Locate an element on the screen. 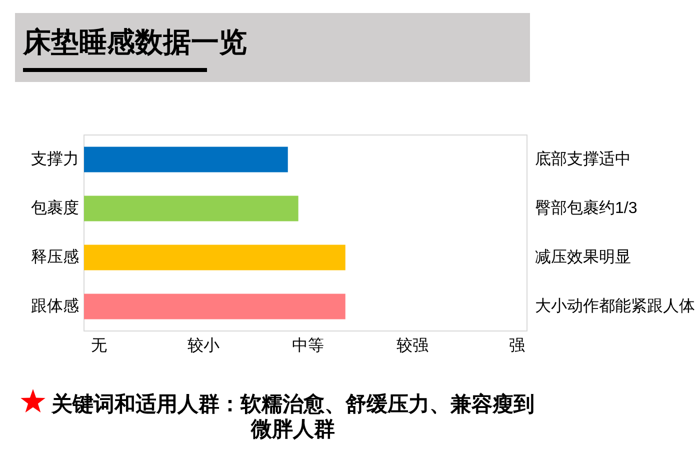 The image size is (700, 449). y2-tick-label: 臀部包裹约1/3 is located at coordinates (586, 208).